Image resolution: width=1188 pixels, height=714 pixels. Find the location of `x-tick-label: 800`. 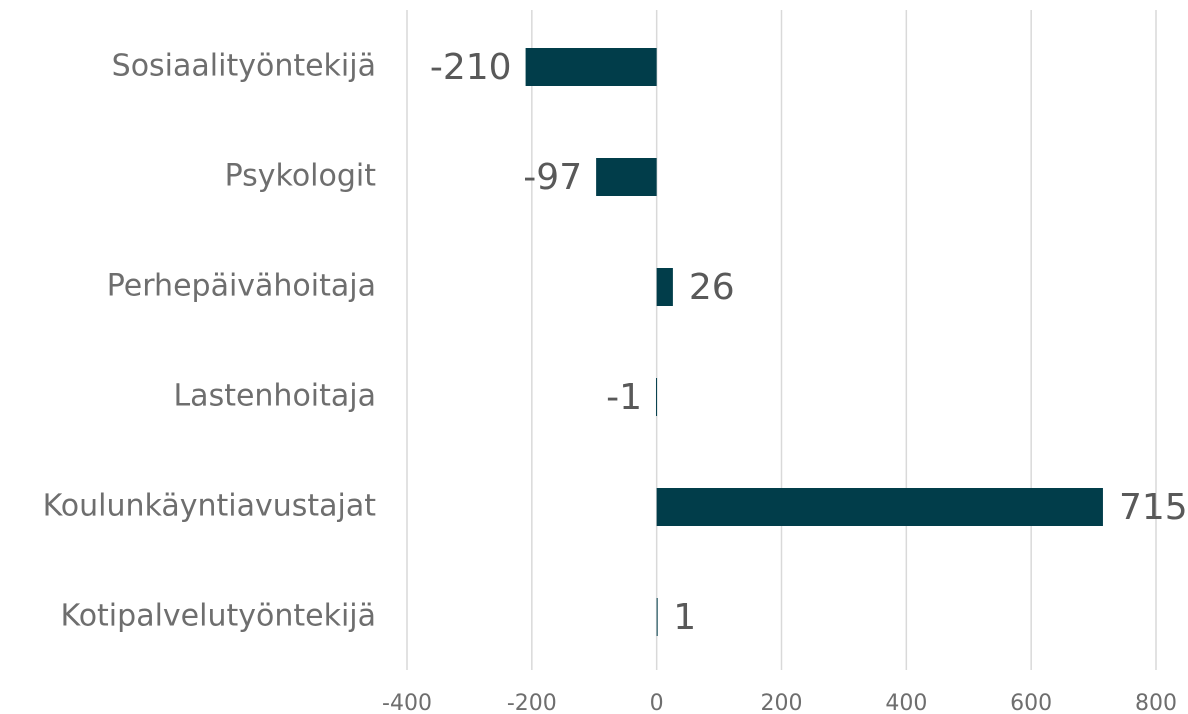

x-tick-label: 800 is located at coordinates (1156, 702).